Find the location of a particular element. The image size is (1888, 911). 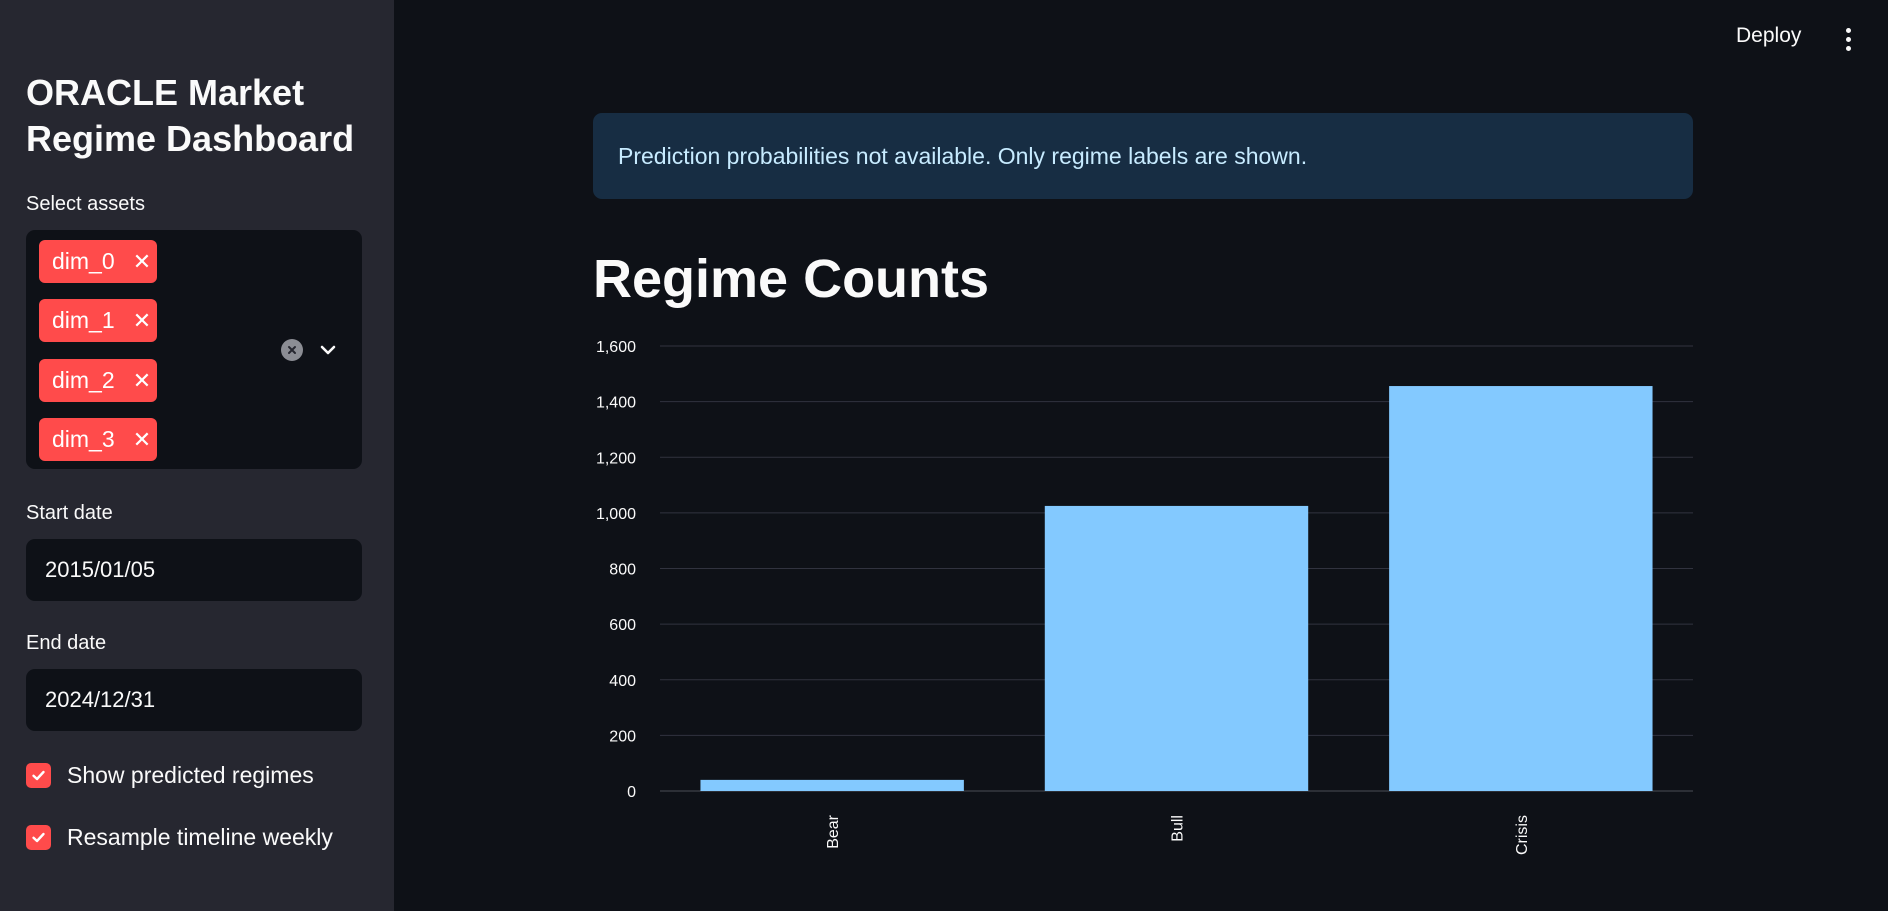

x-tick-label: Bull is located at coordinates (1178, 828).